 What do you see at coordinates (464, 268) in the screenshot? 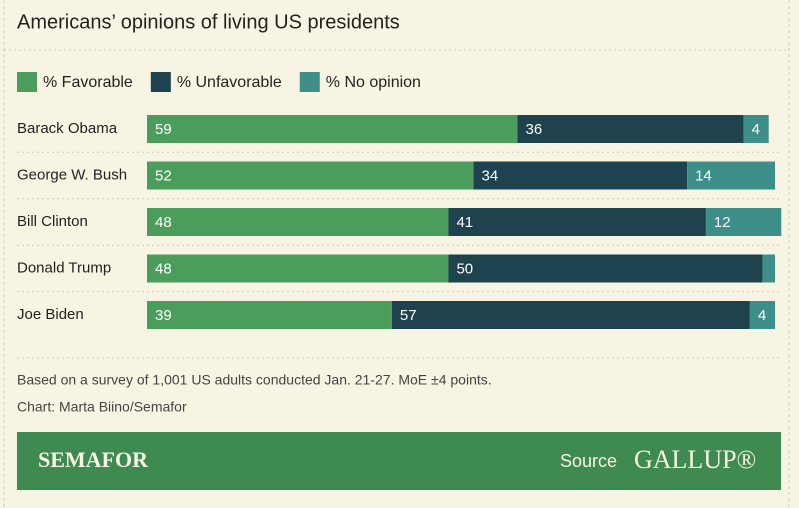
I see `value-label: 50` at bounding box center [464, 268].